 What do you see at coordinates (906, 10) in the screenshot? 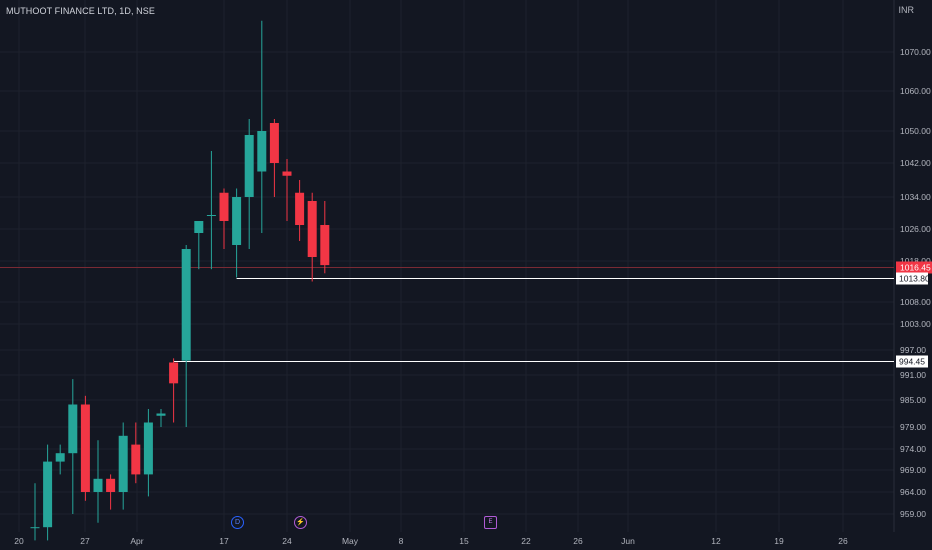
I see `currency-label: INR` at bounding box center [906, 10].